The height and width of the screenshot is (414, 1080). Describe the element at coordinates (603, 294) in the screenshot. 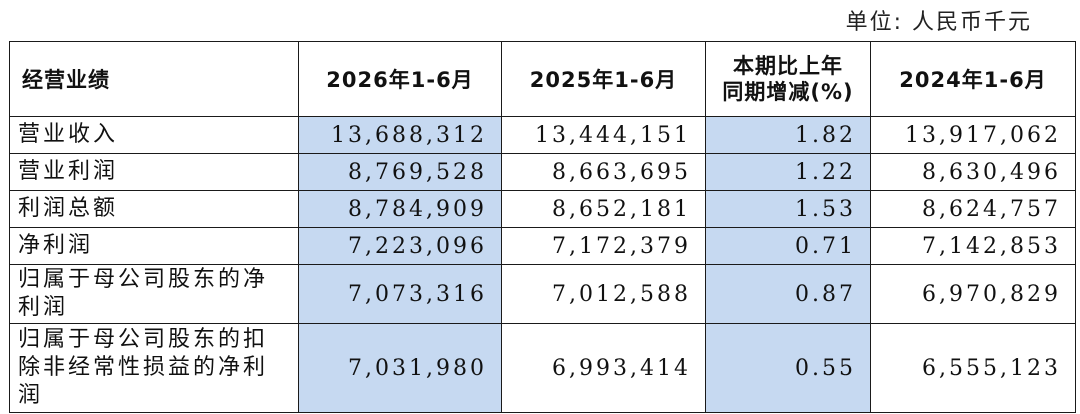

I see `cell-2025: 7,012,588` at that location.